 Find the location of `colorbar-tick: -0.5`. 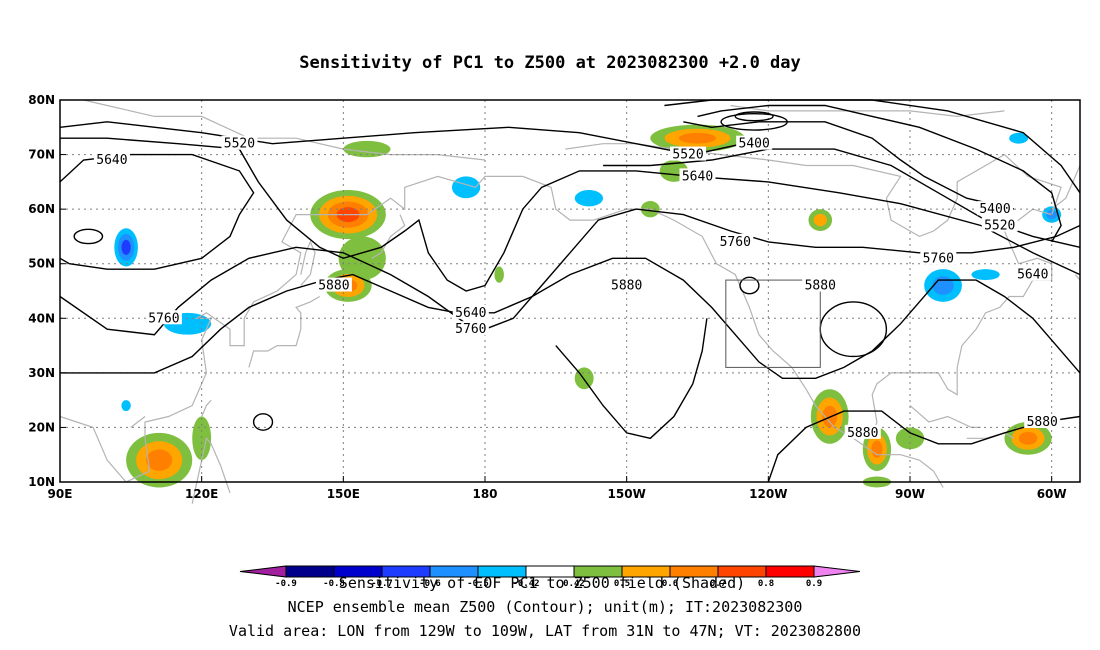

colorbar-tick: -0.5 is located at coordinates (478, 584).